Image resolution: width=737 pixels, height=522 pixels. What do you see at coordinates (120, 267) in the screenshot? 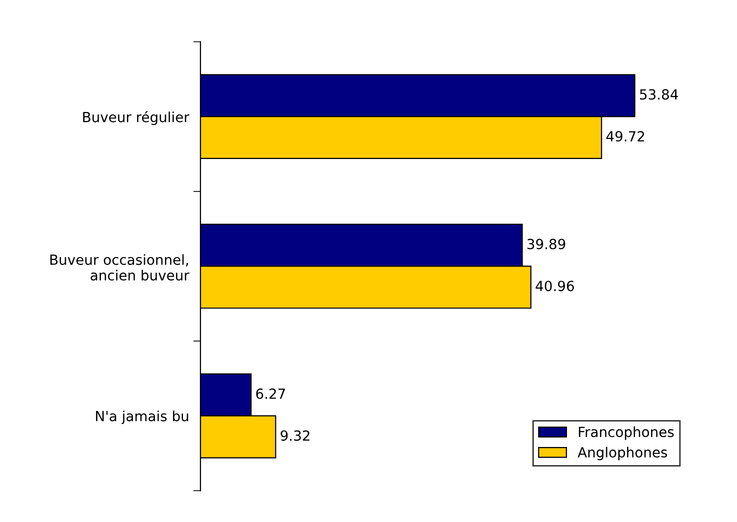
I see `y-tick-label: Buveur occasionnel, ancien buveur` at bounding box center [120, 267].